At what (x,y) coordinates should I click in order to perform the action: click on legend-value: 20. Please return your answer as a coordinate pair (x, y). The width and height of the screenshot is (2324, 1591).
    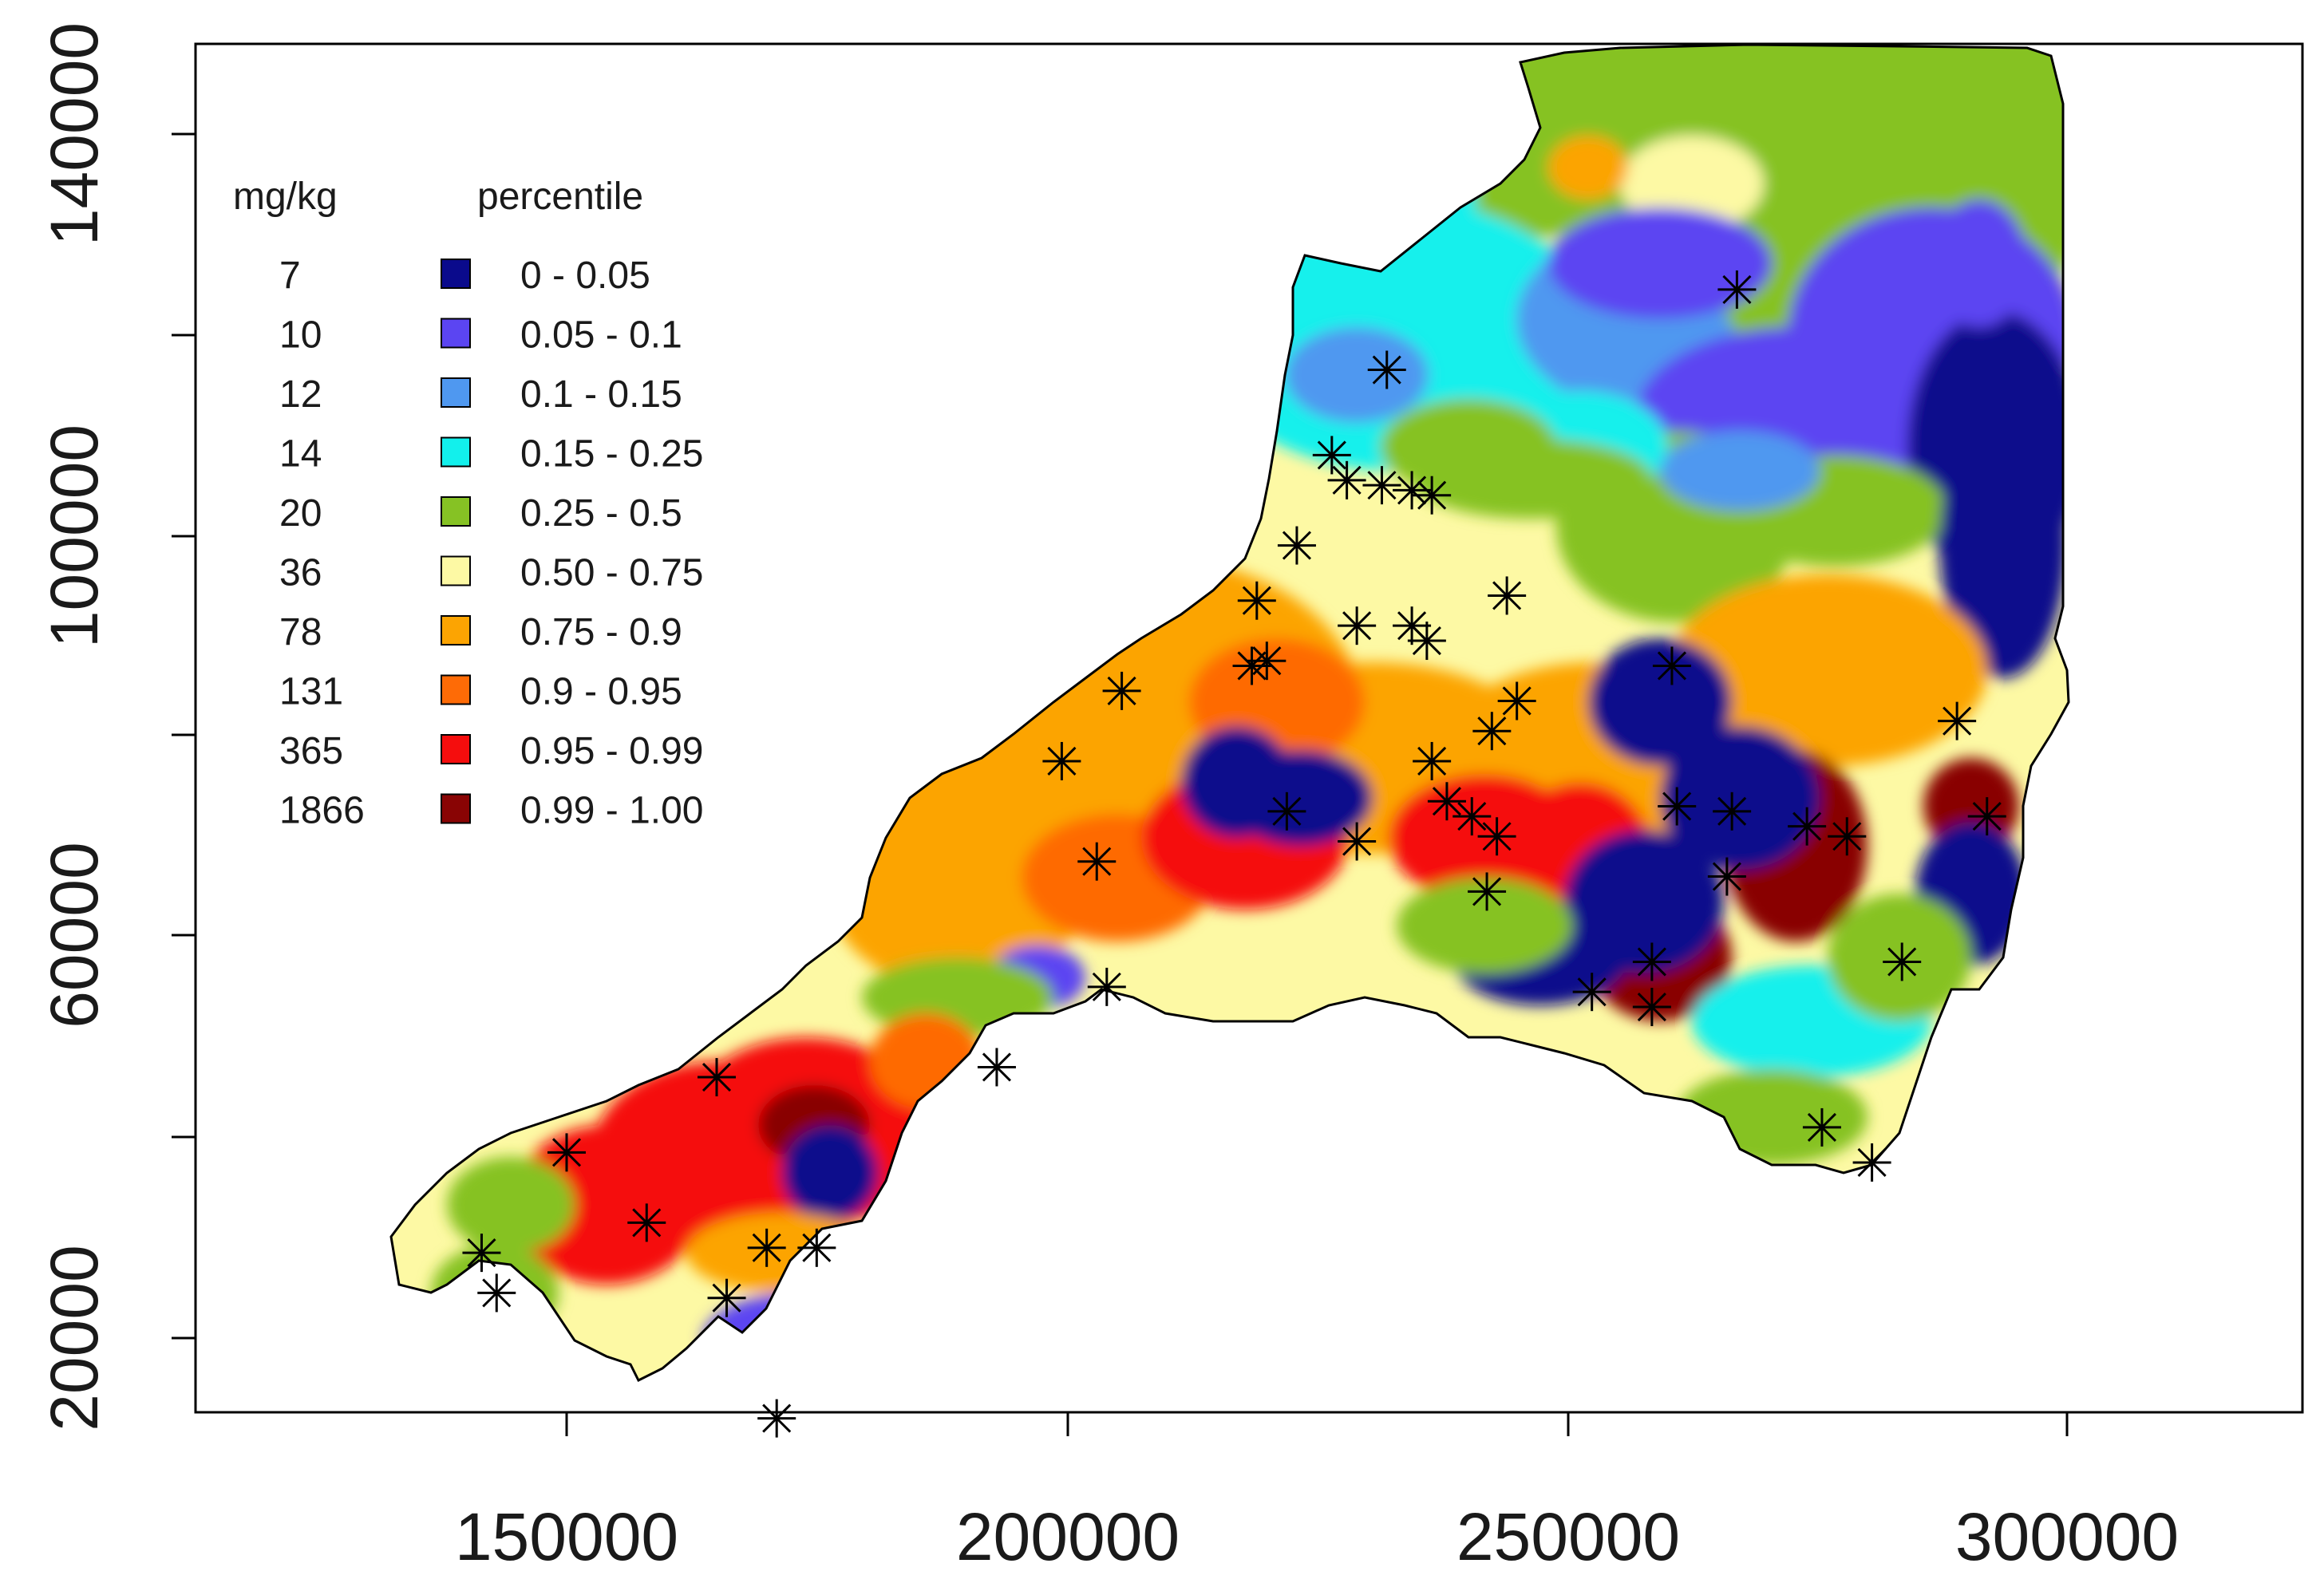
    Looking at the image, I should click on (301, 513).